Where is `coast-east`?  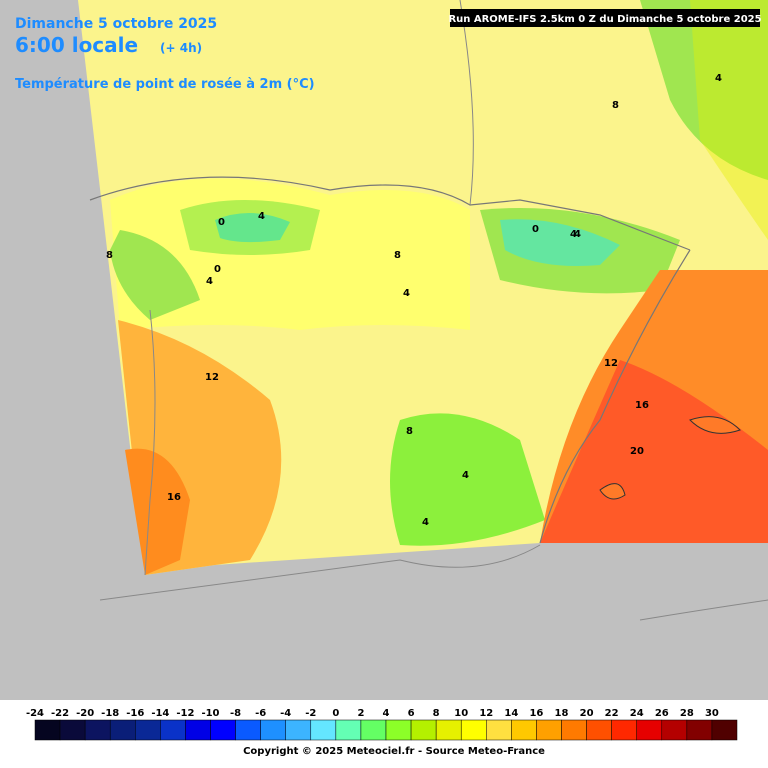 coast-east is located at coordinates (615, 396).